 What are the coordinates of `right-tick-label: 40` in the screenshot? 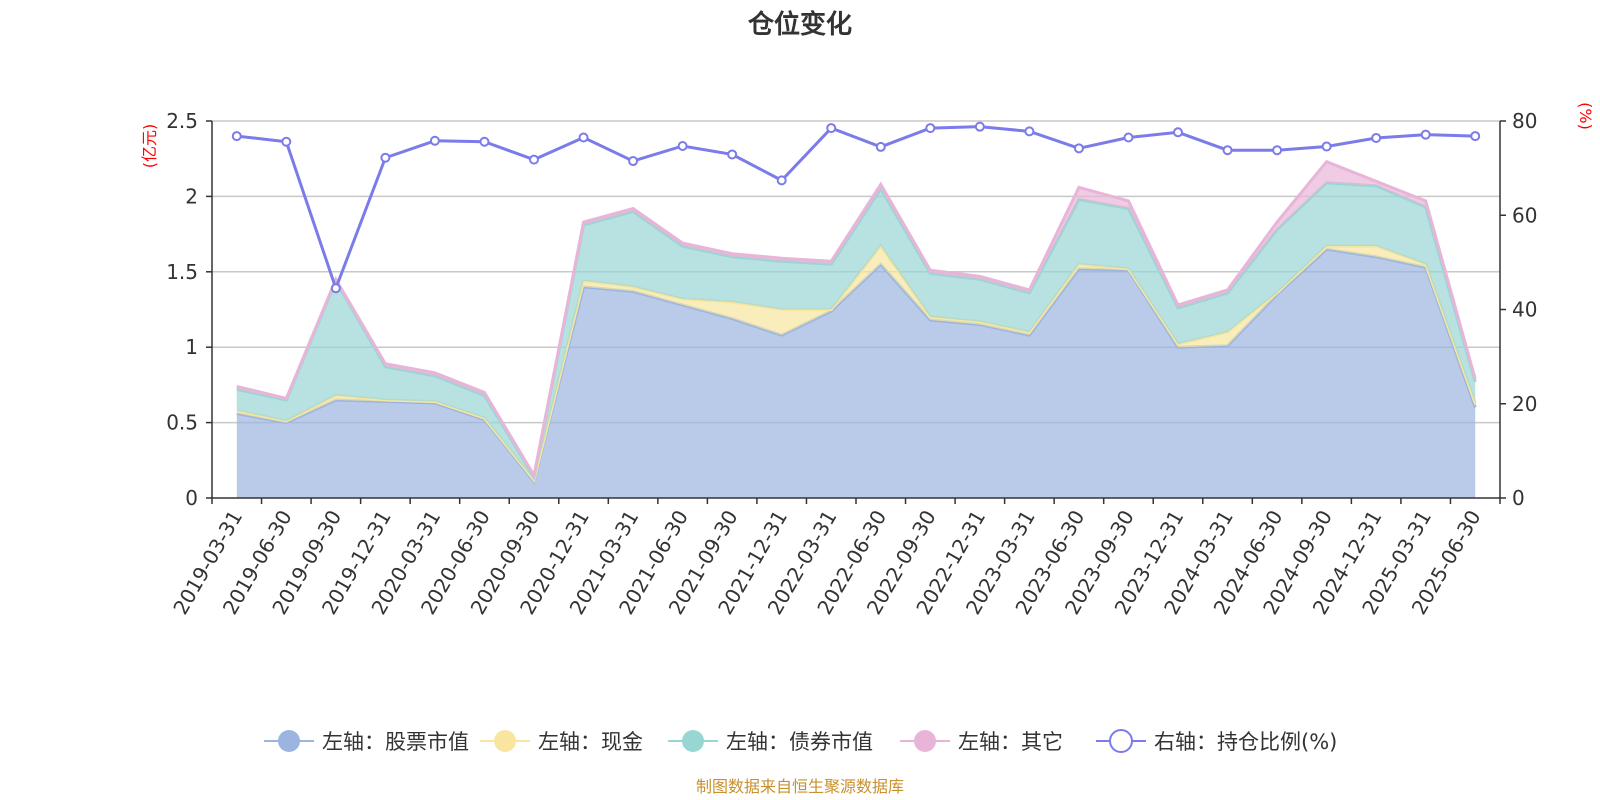 It's located at (1524, 310).